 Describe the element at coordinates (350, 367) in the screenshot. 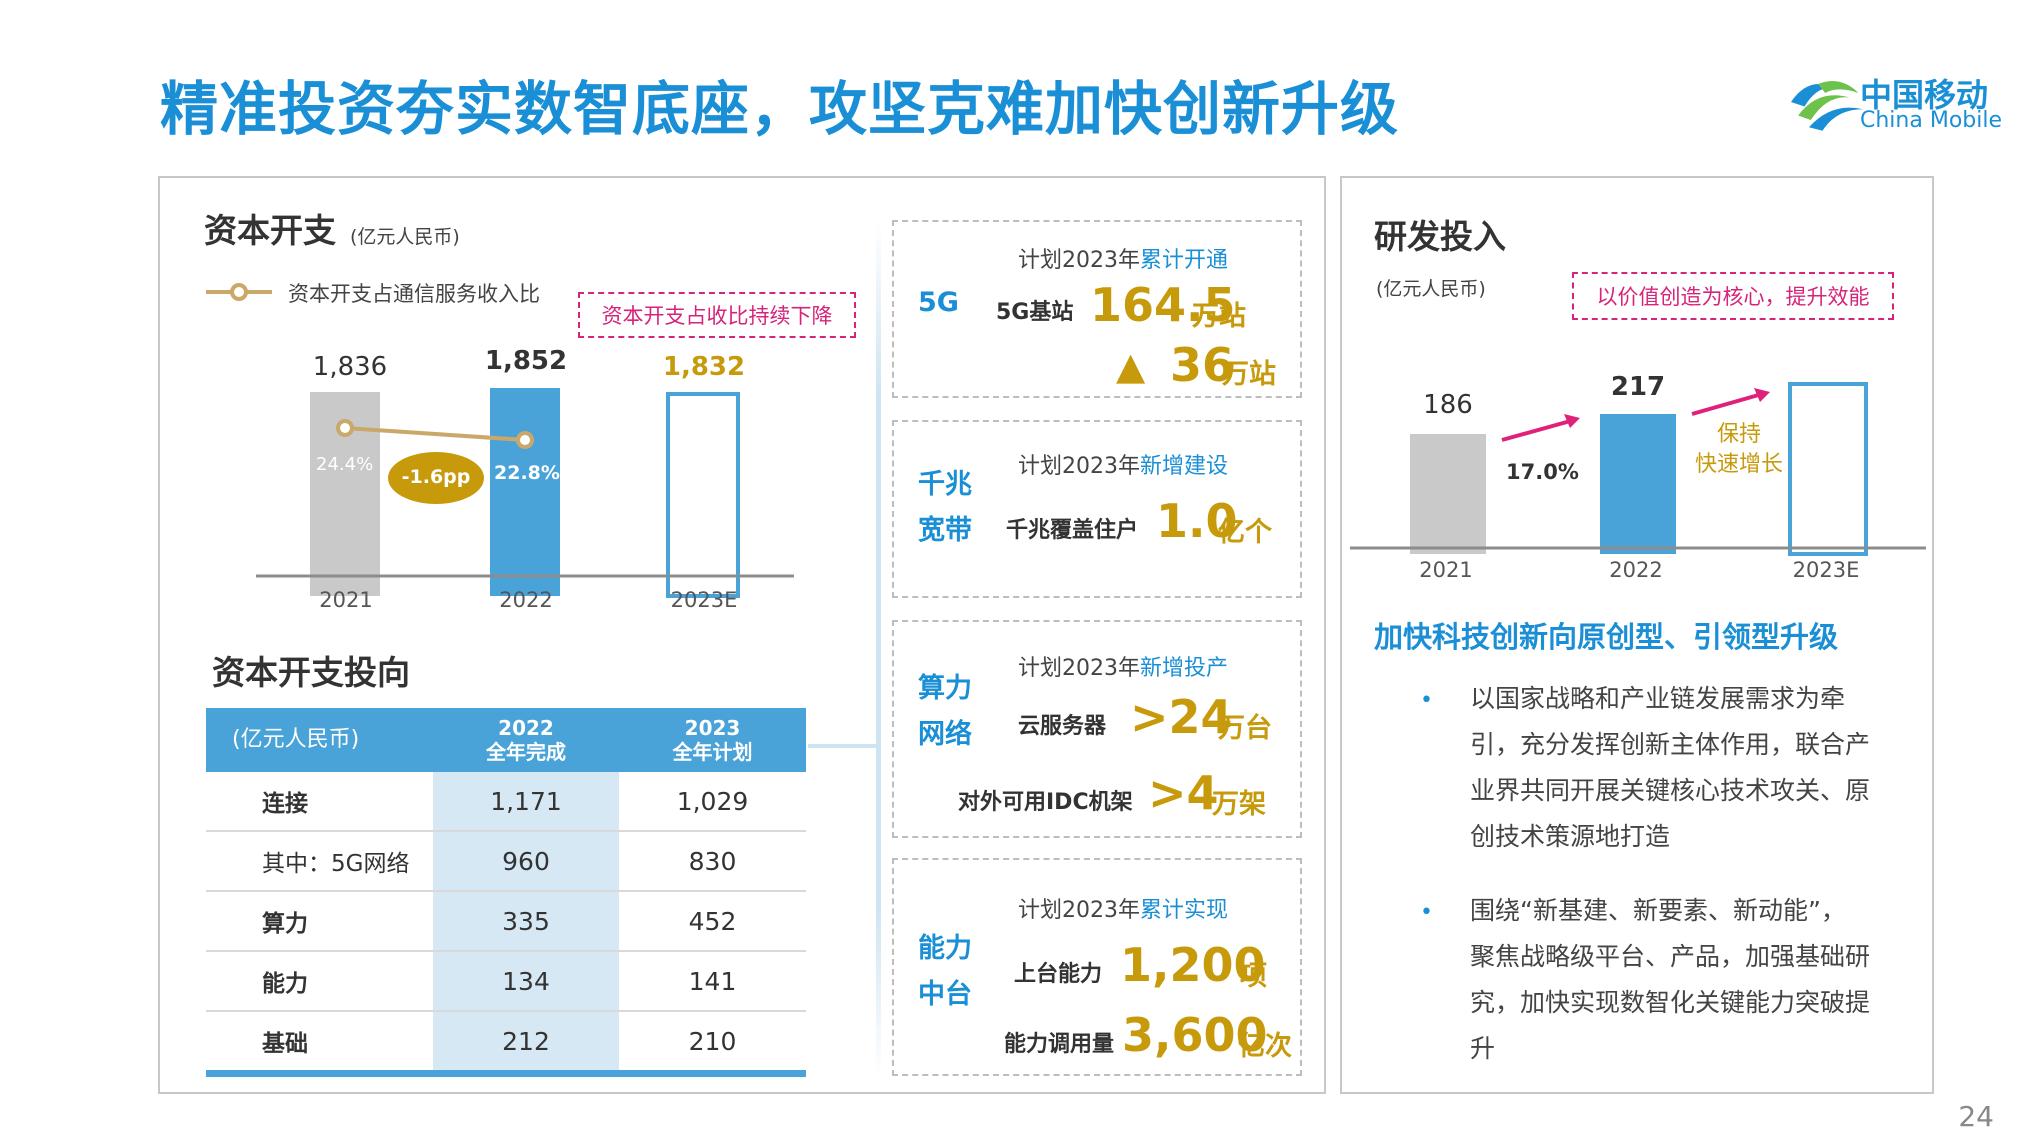

I see `bar-label-2021: 1,836` at that location.